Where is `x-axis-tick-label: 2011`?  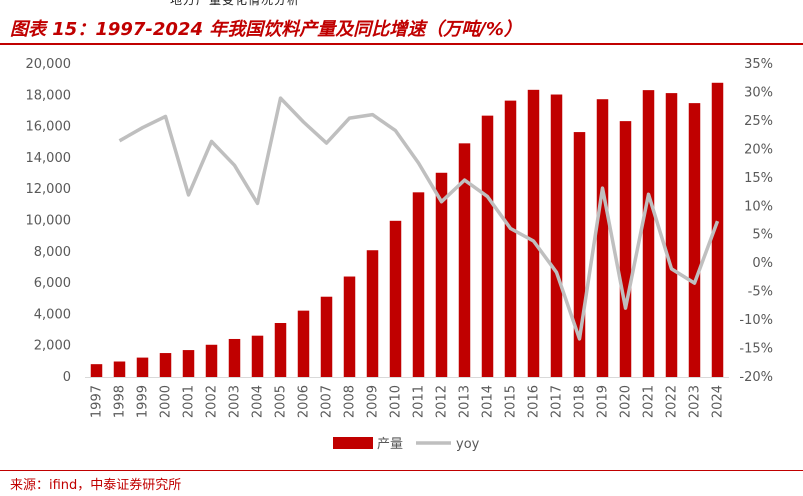 x-axis-tick-label: 2011 is located at coordinates (419, 401).